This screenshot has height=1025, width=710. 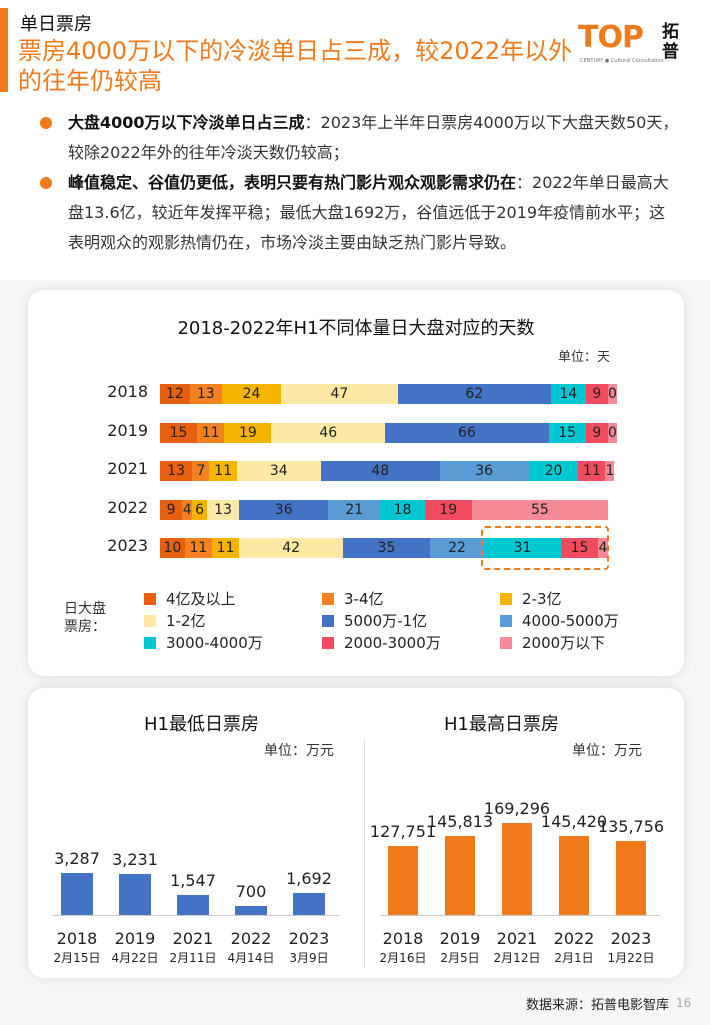 I want to click on legend-title: 日大盘票房：, so click(x=85, y=618).